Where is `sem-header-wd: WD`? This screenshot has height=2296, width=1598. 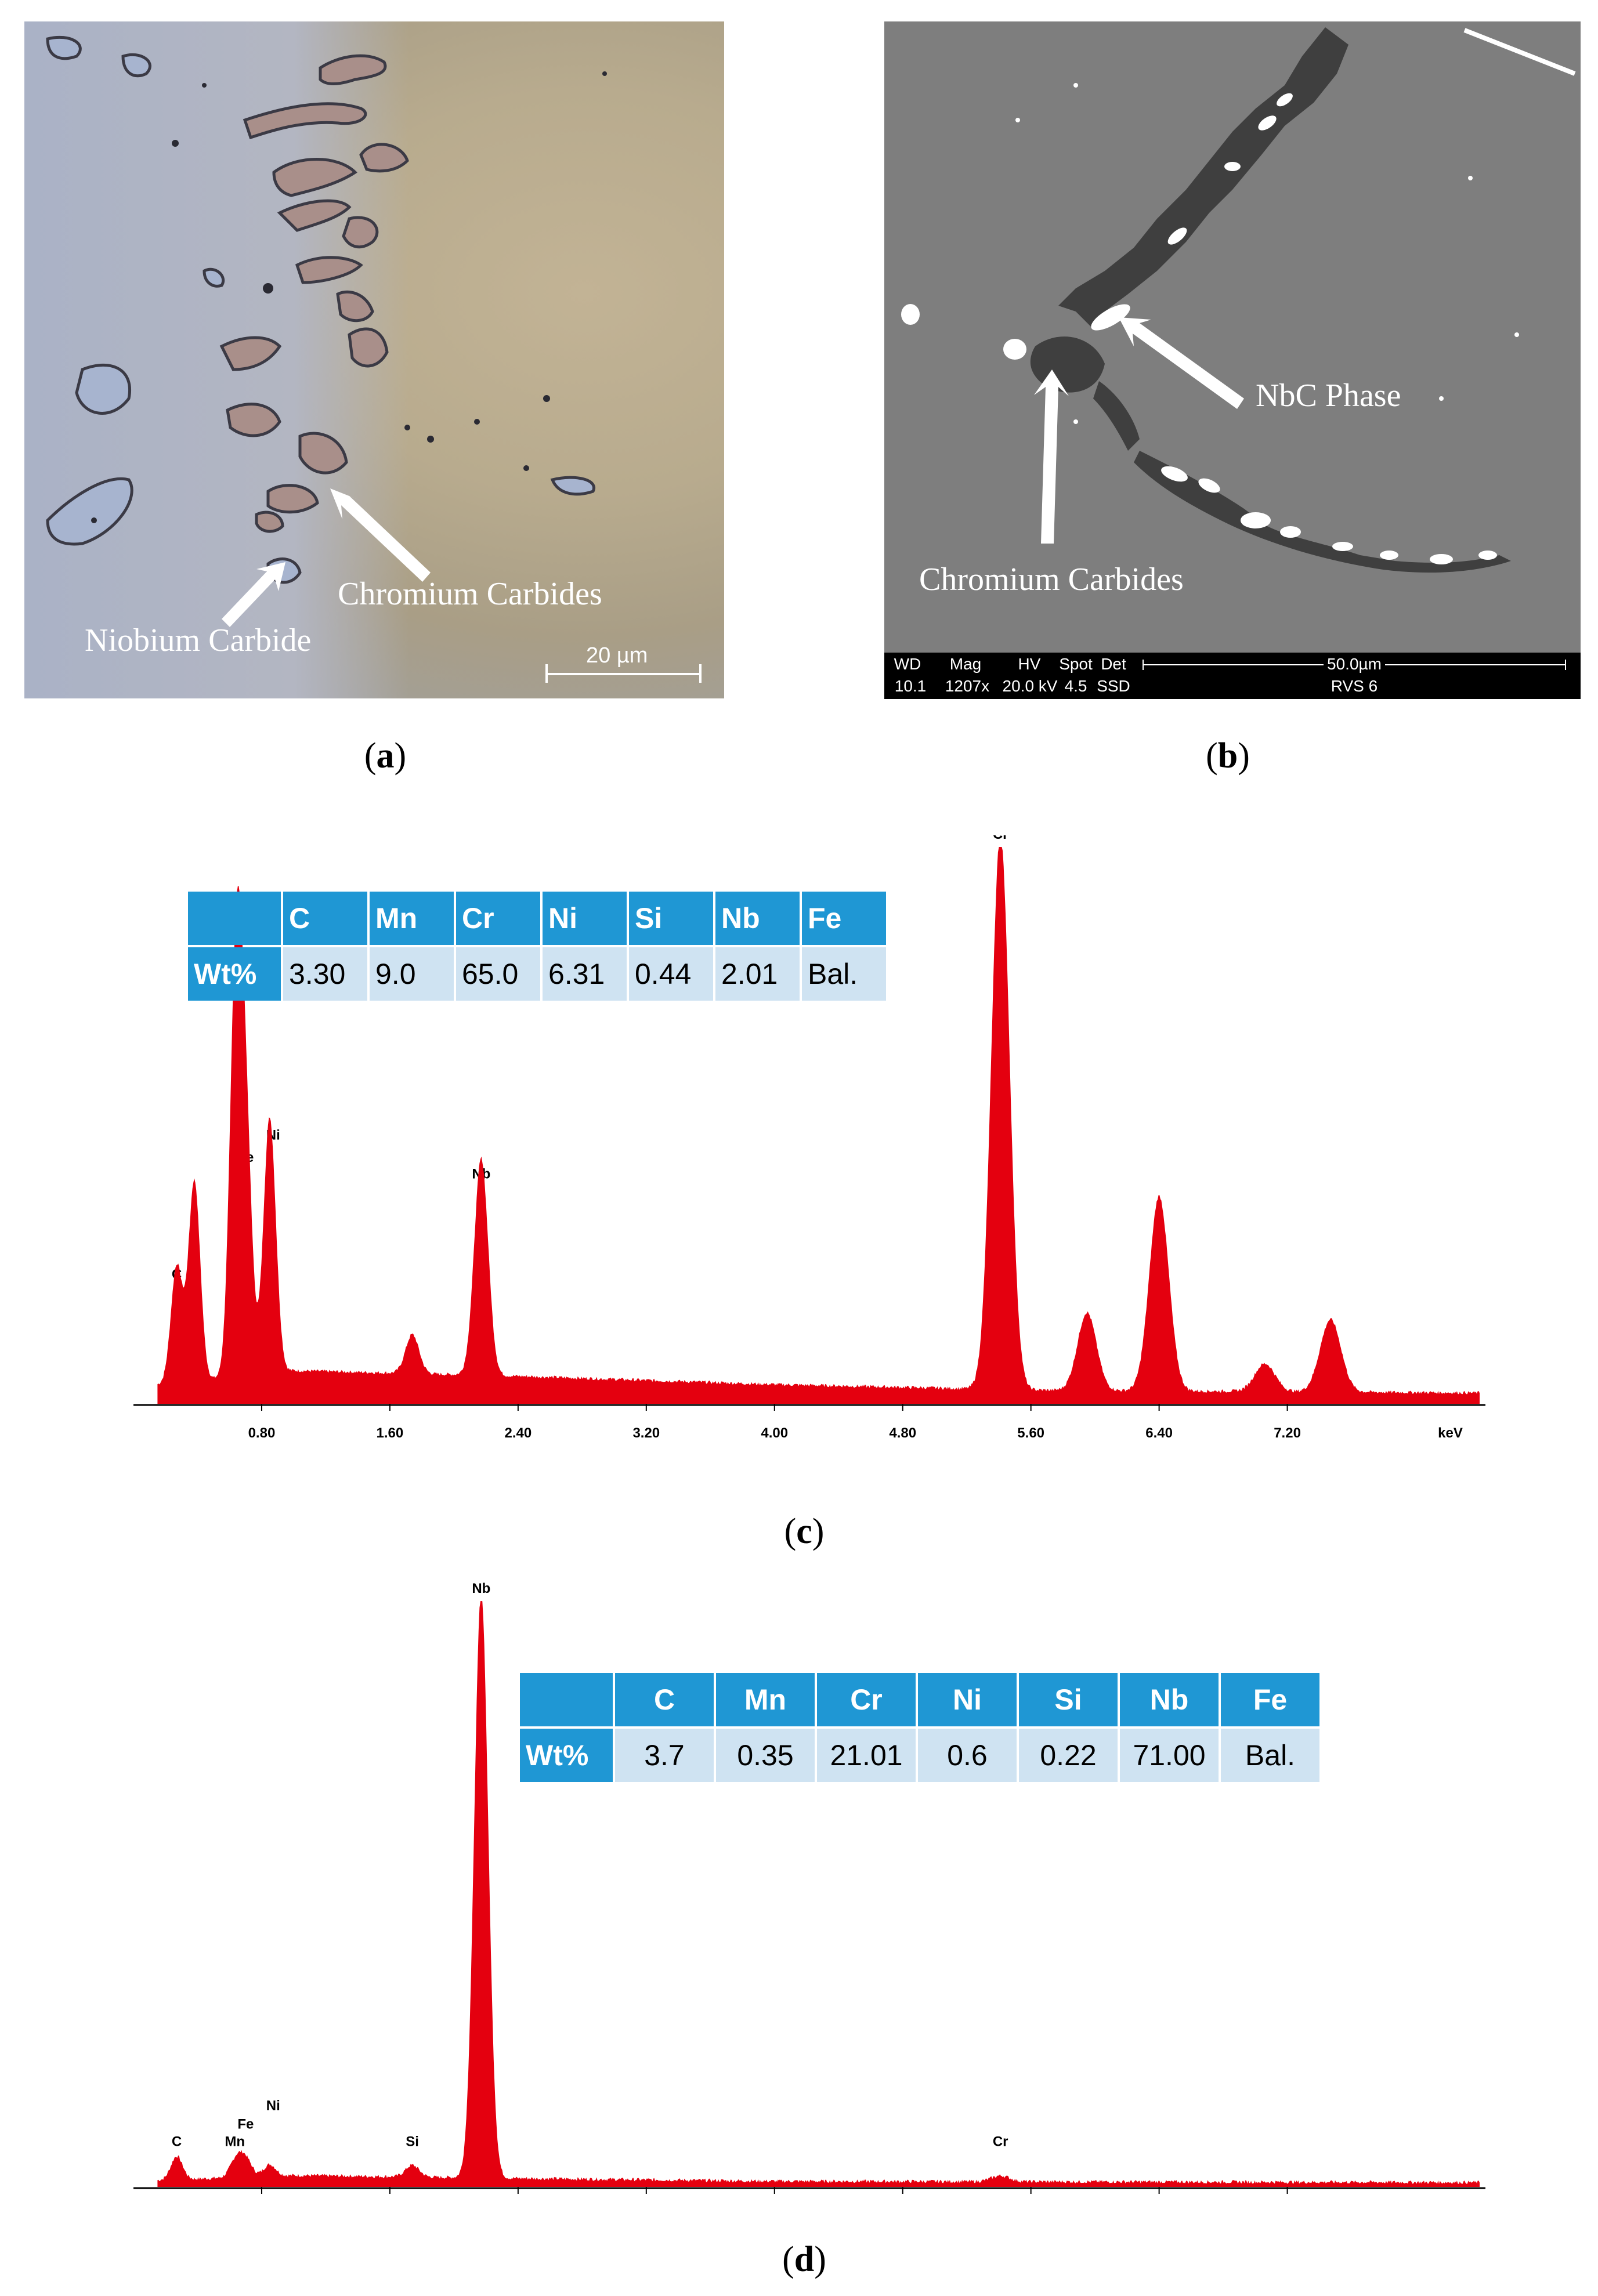
sem-header-wd: WD is located at coordinates (907, 664).